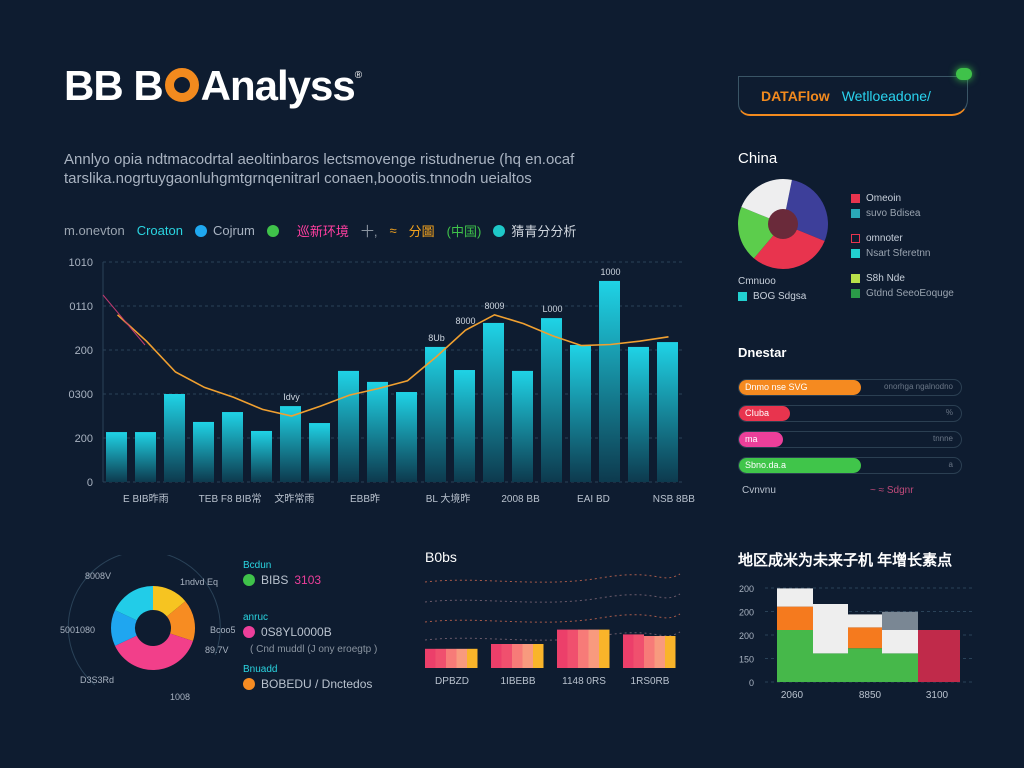 The image size is (1024, 768). What do you see at coordinates (98, 576) in the screenshot?
I see `donut-label: 8008V` at bounding box center [98, 576].